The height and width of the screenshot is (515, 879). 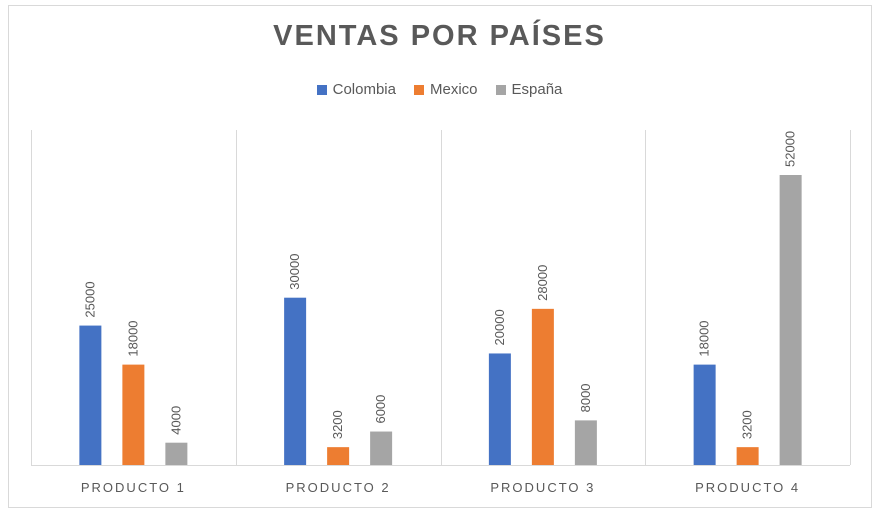 I want to click on legend-item-espana: España, so click(x=529, y=89).